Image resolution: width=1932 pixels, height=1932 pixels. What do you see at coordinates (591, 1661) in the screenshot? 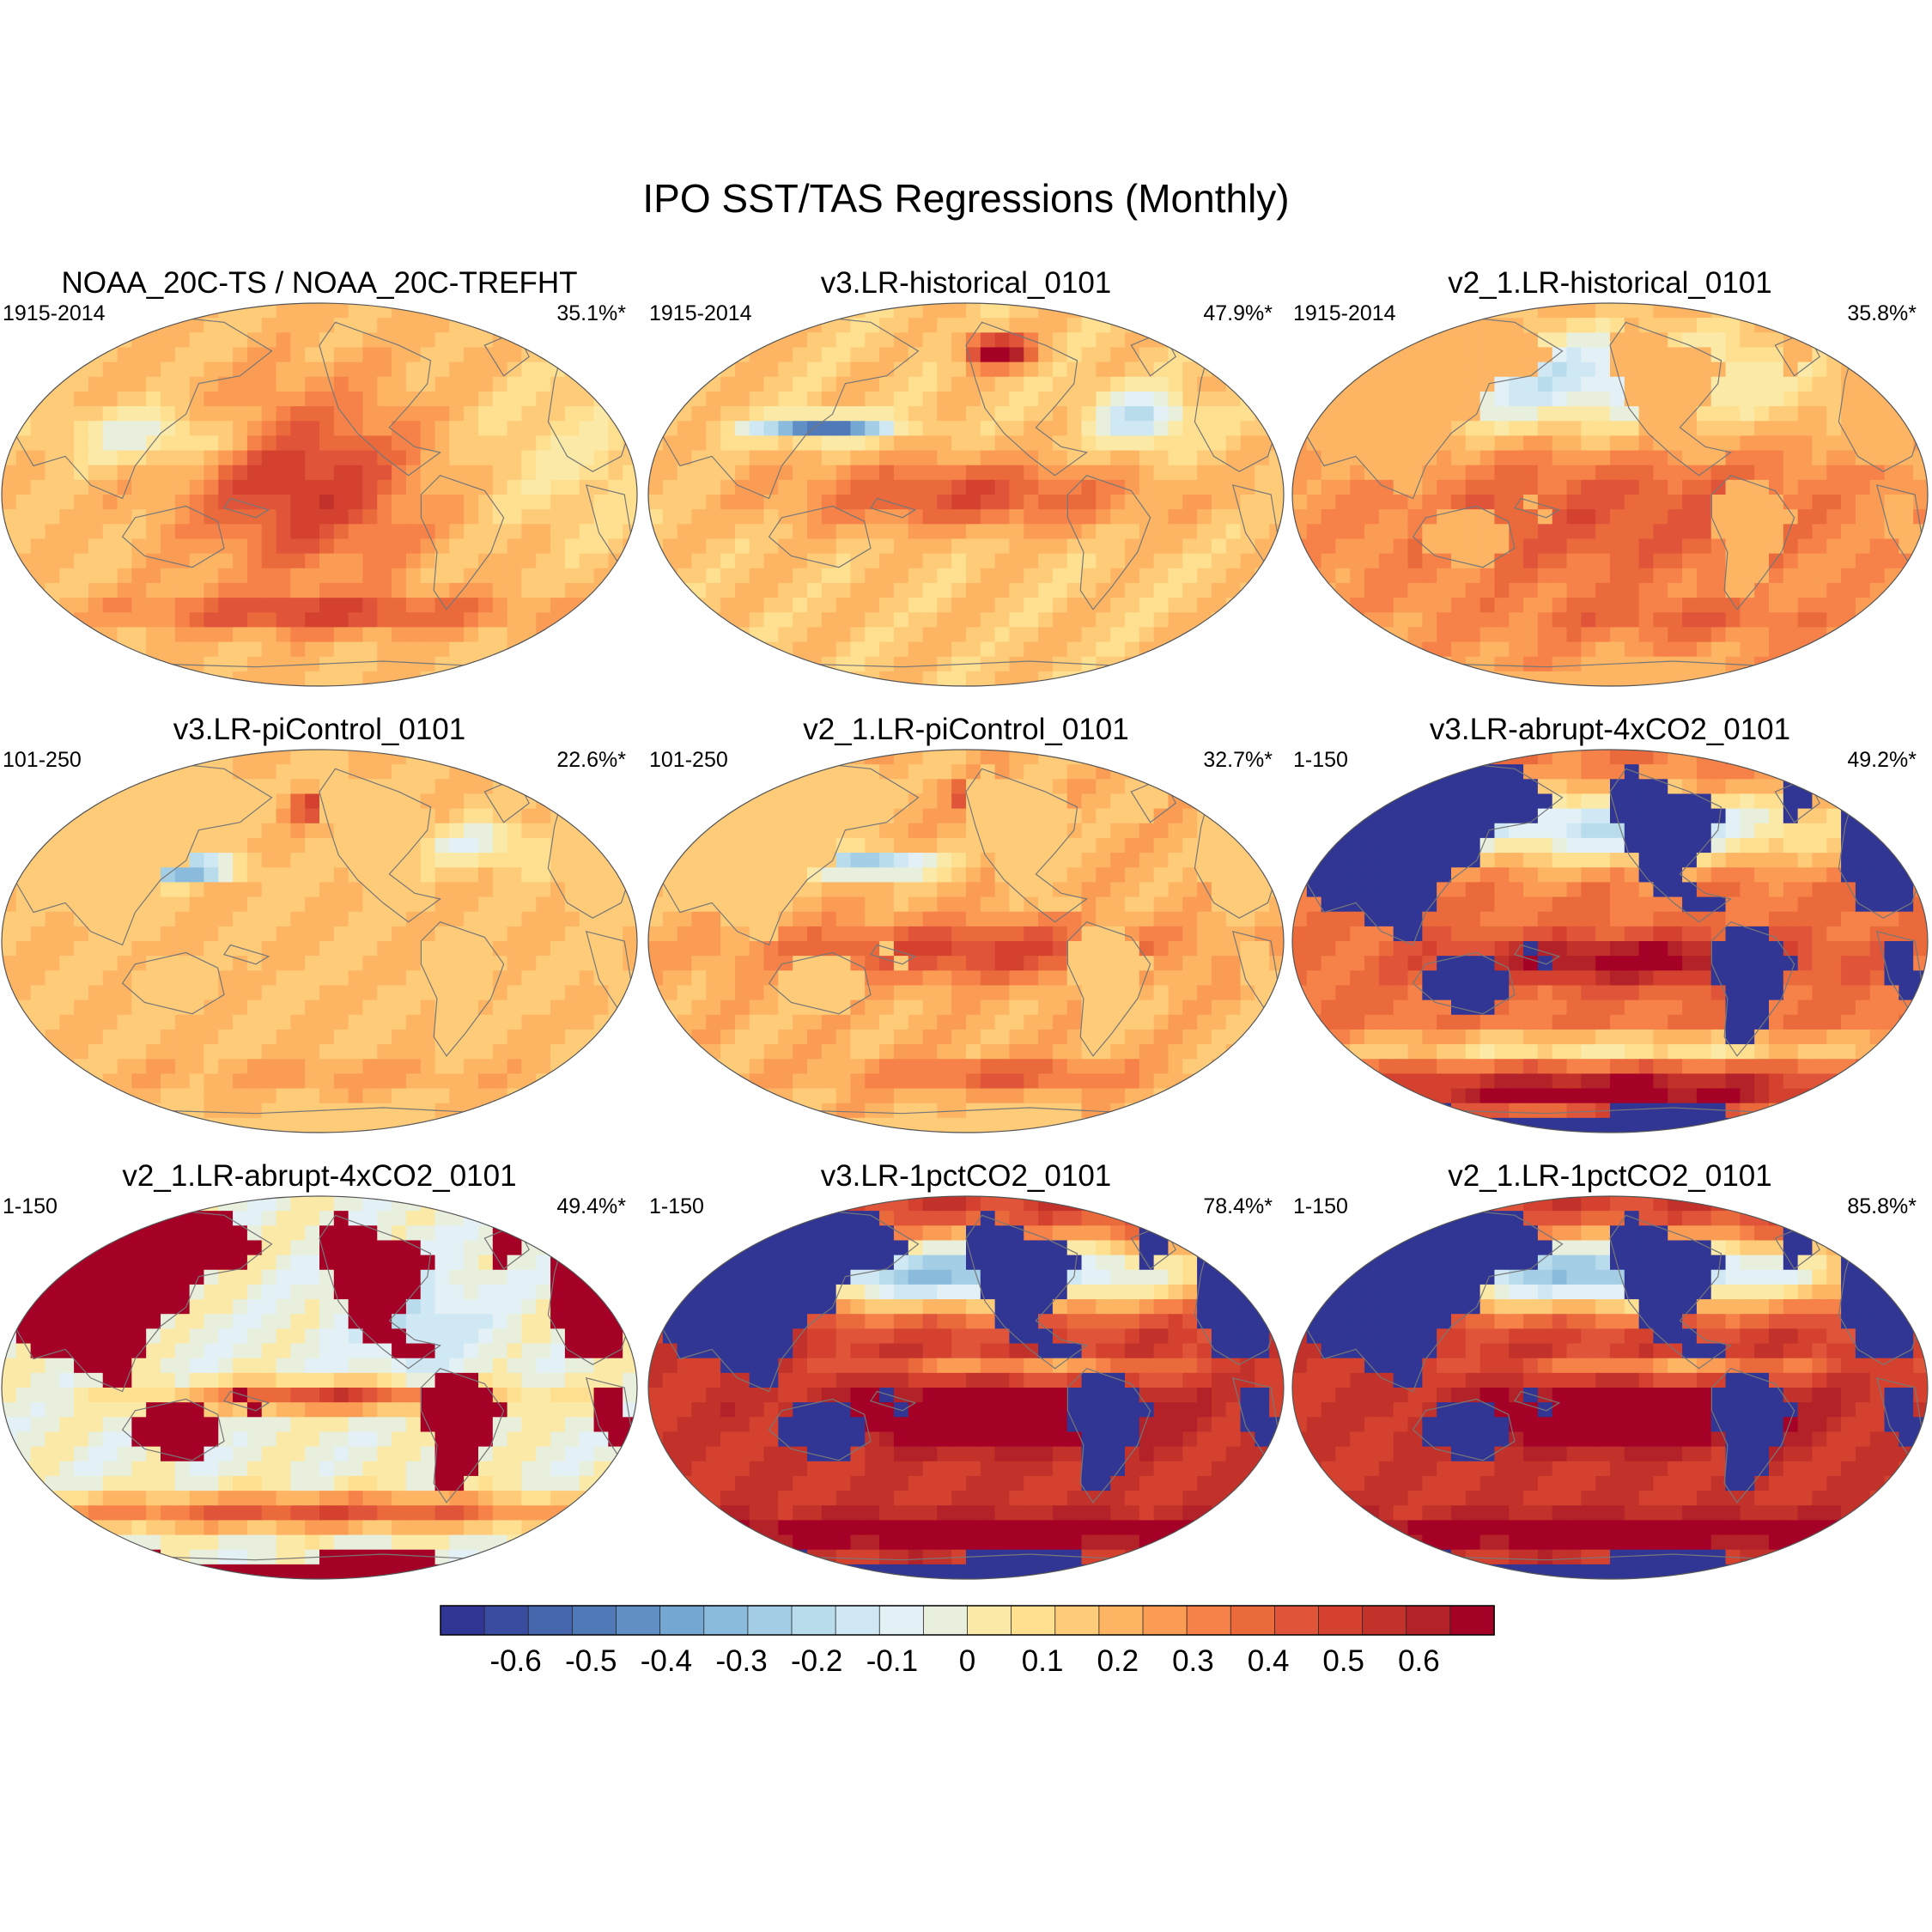
I see `colorbar-tick-label: -0.5` at bounding box center [591, 1661].